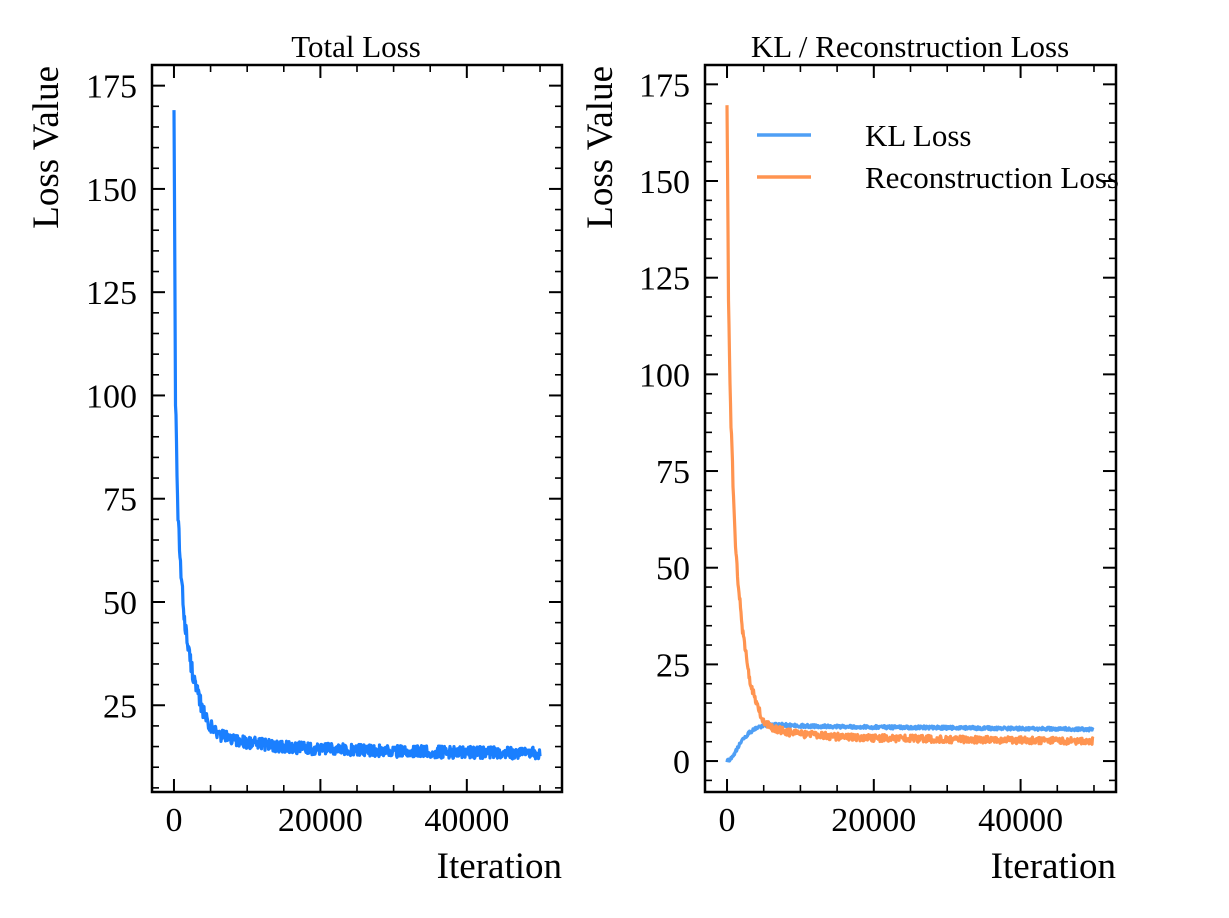  Describe the element at coordinates (1053, 866) in the screenshot. I see `kl-reconstruction-xlabel: Iteration` at that location.